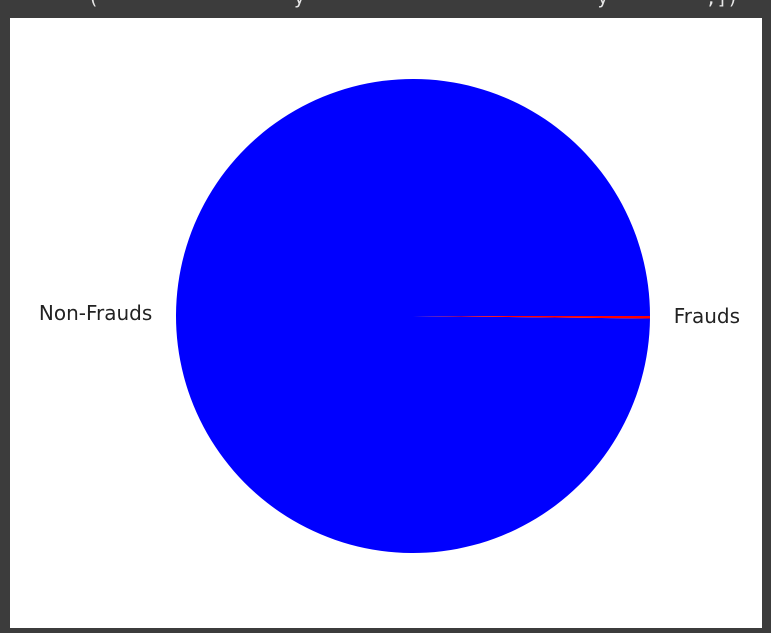 This screenshot has height=633, width=771. Describe the element at coordinates (95, 313) in the screenshot. I see `pie-label-non-frauds: Non-Frauds` at that location.